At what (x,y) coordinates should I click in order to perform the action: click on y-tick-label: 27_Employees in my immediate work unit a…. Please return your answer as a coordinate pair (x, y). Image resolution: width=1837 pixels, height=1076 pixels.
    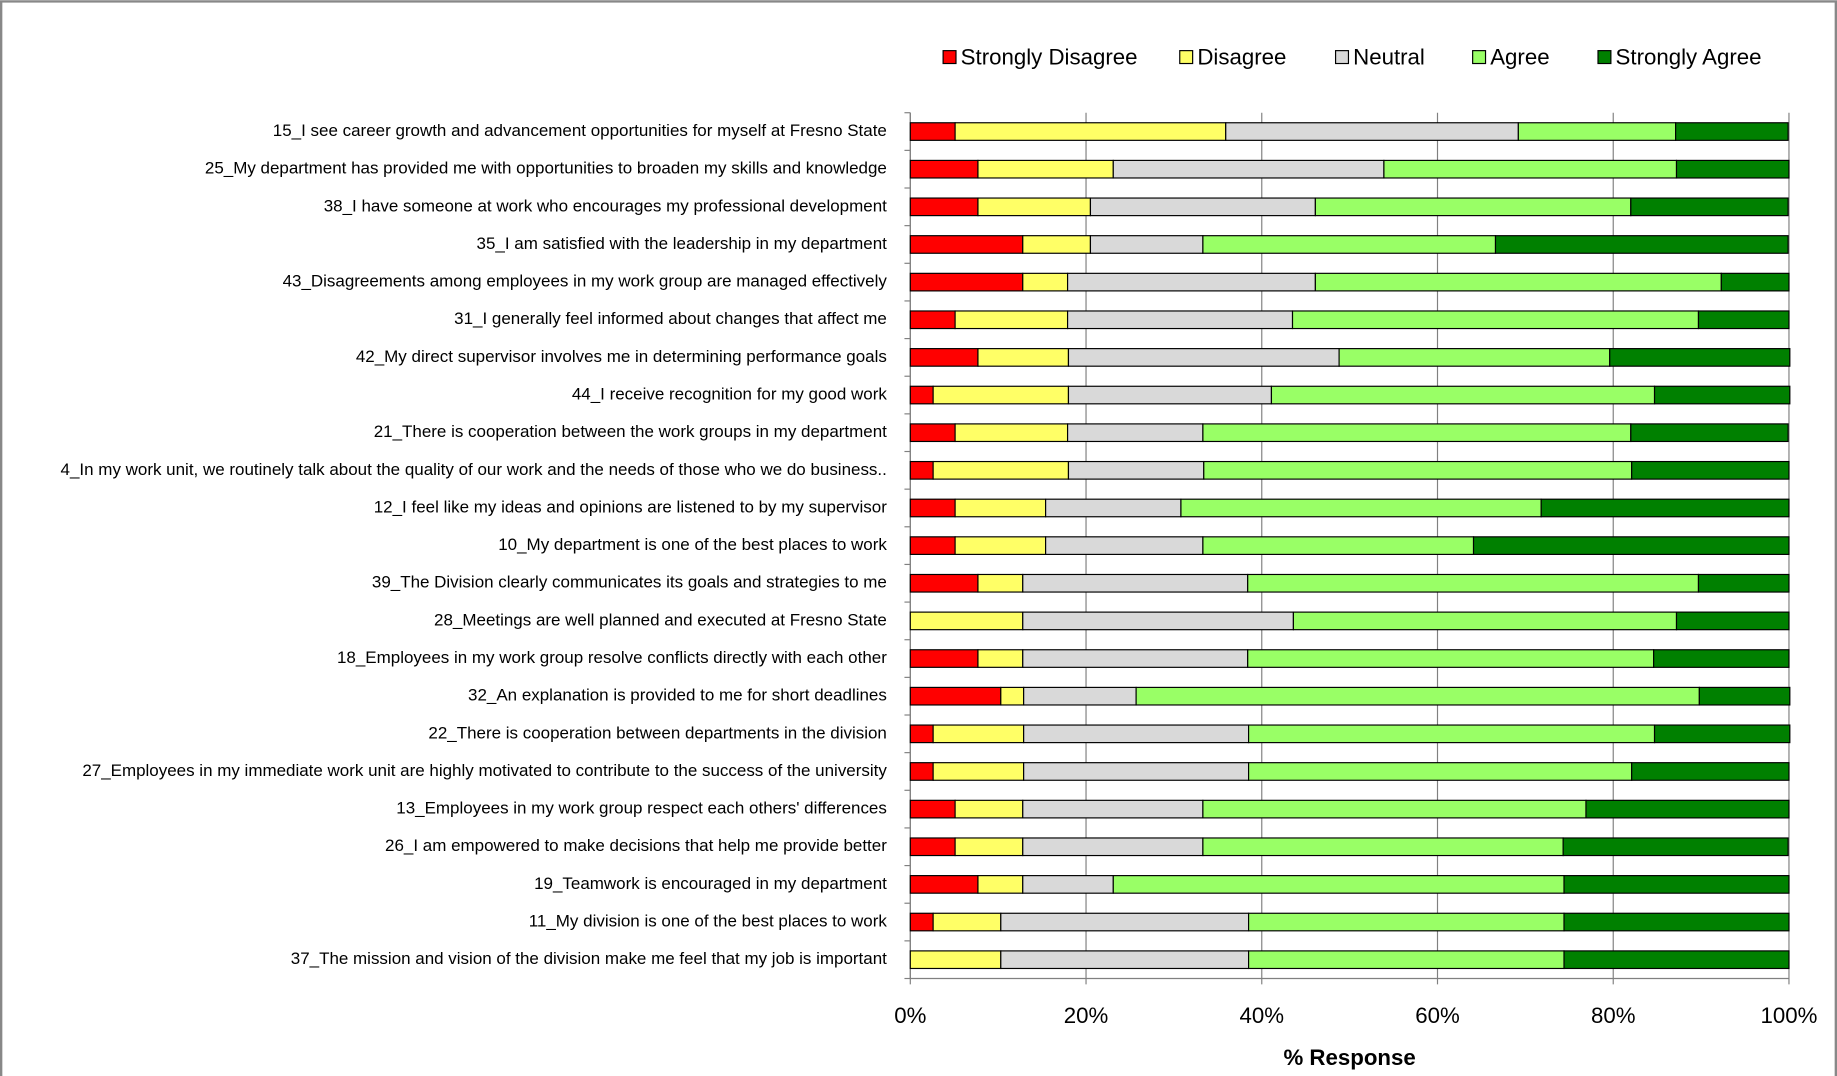
    Looking at the image, I should click on (484, 770).